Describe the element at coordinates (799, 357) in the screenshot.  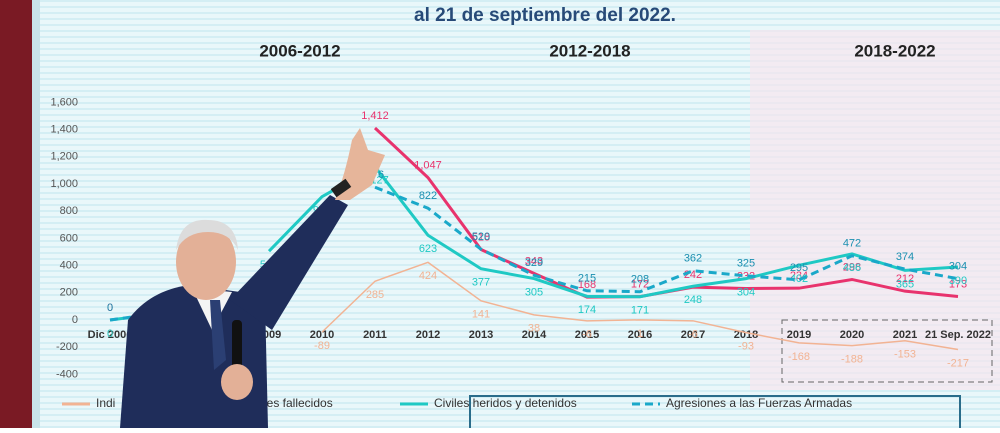
I see `data-label: -168` at that location.